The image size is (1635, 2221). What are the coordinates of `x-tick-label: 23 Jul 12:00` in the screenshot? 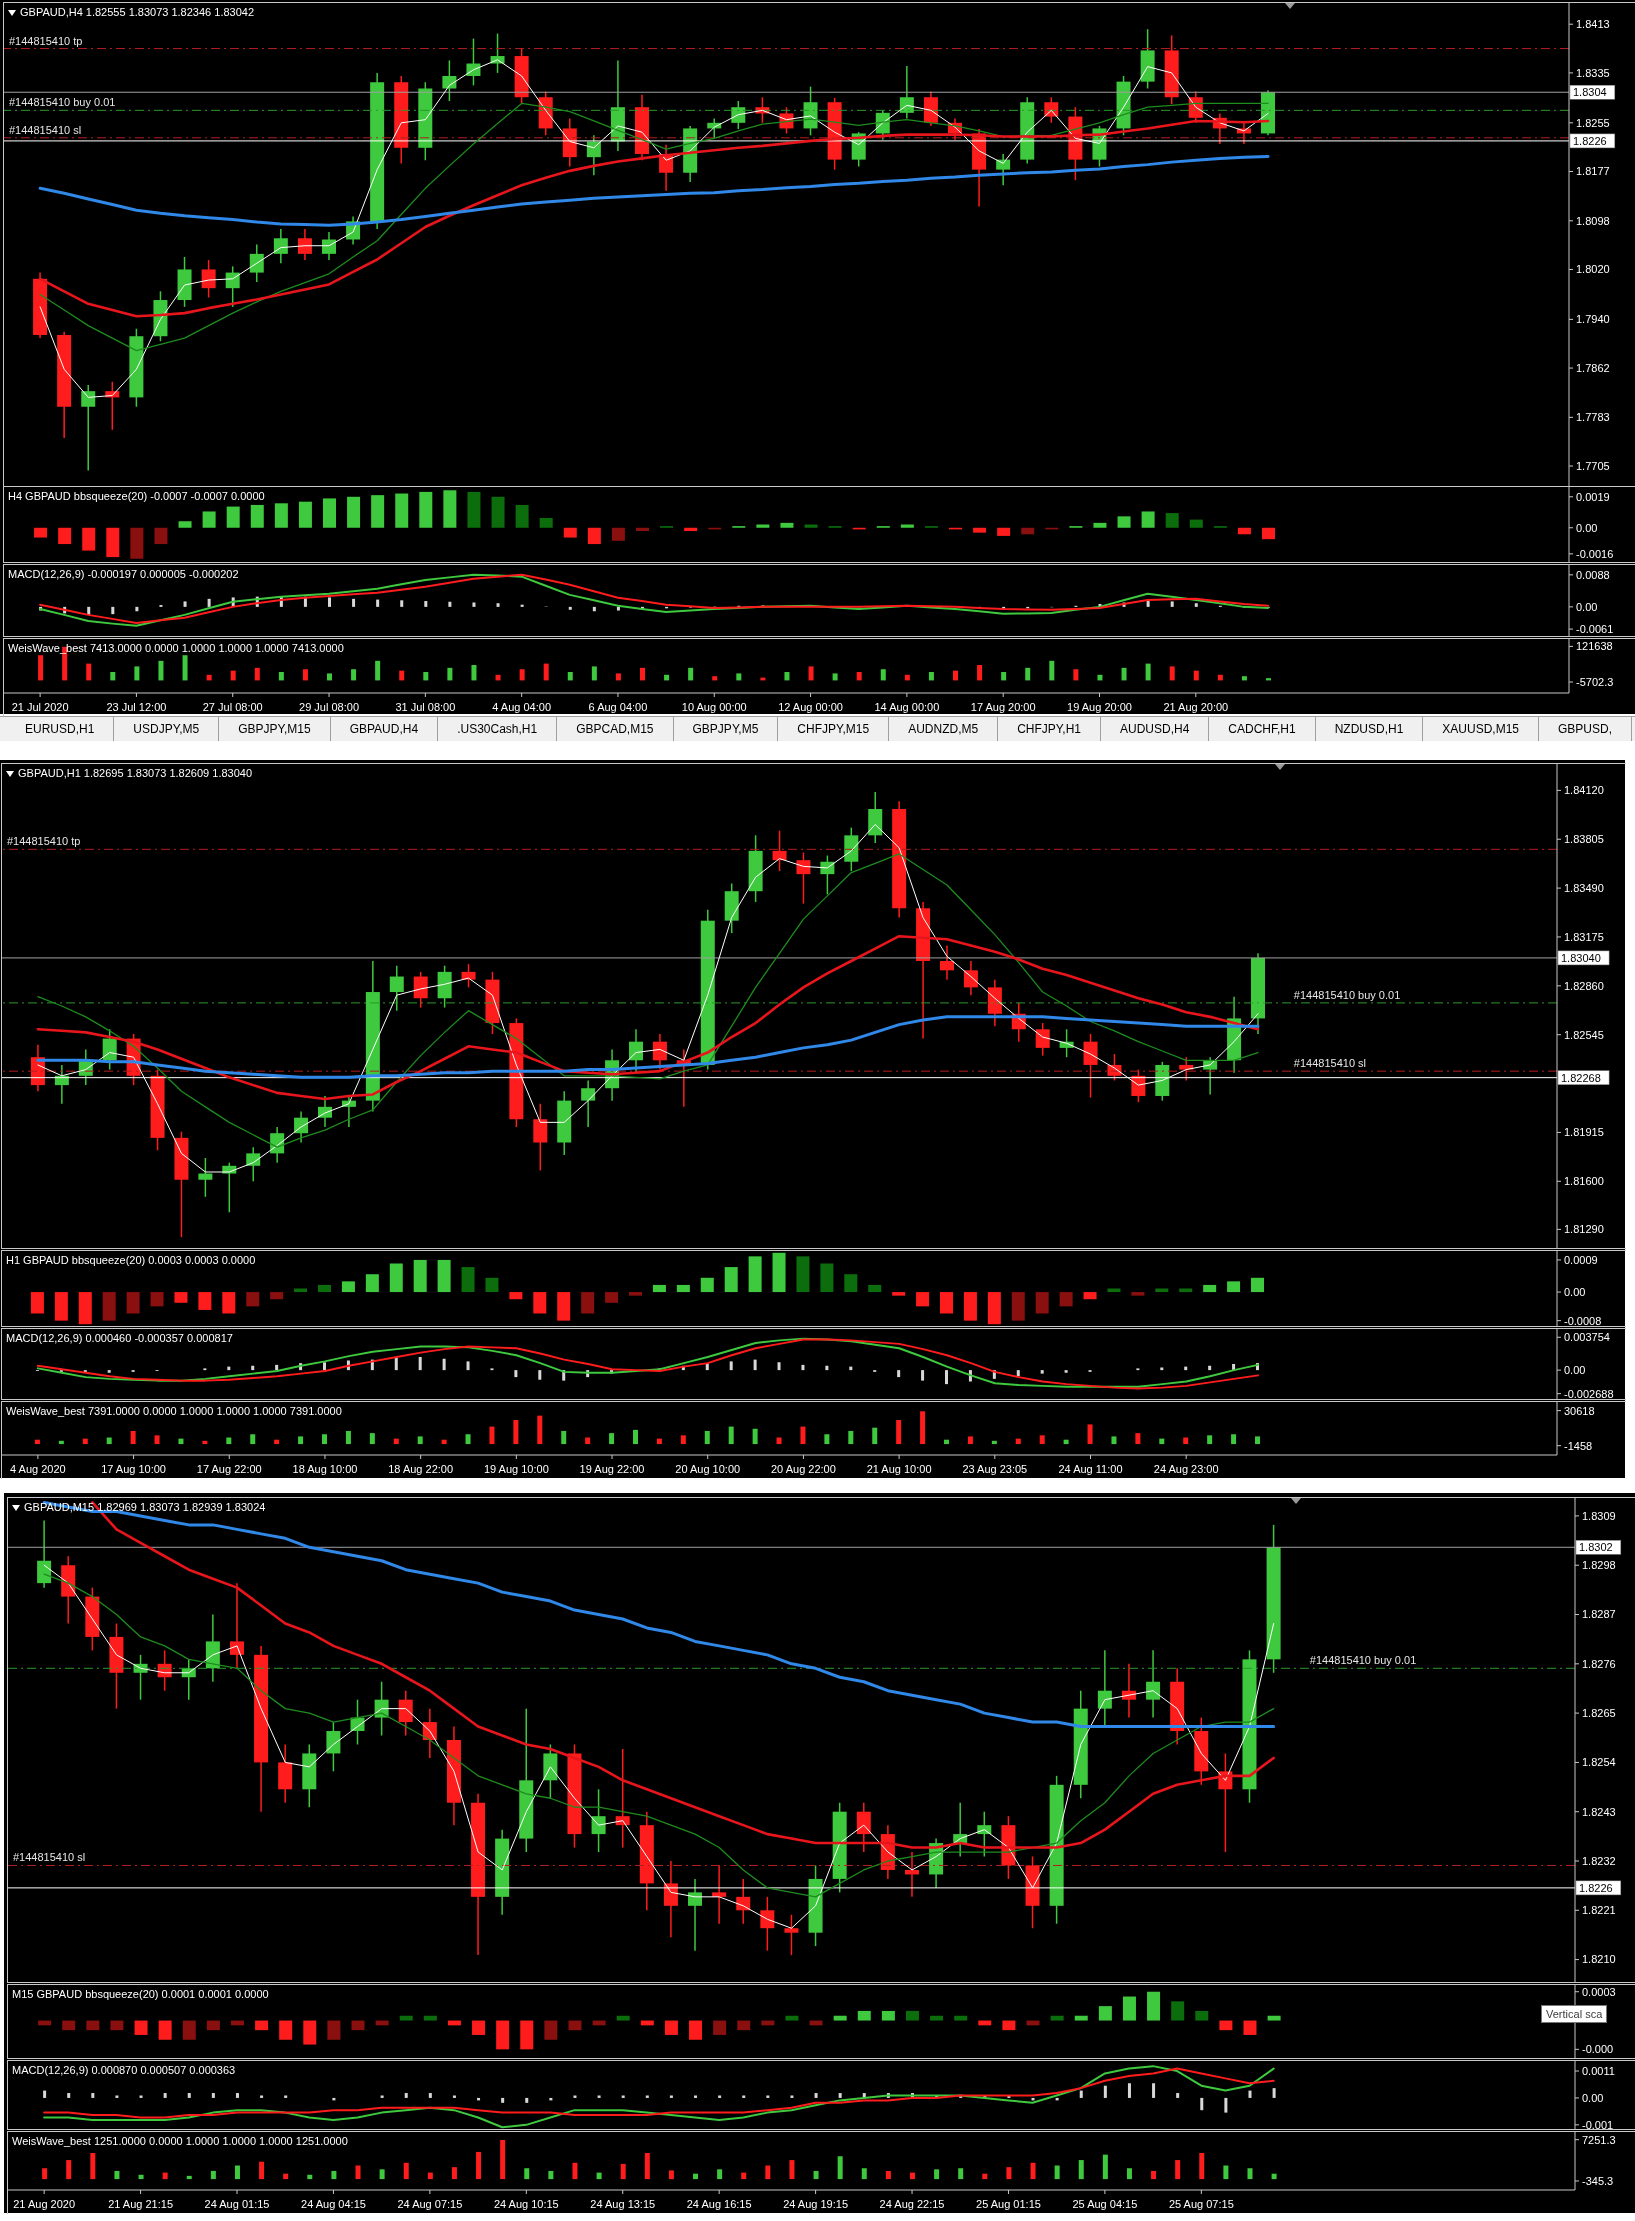 It's located at (136, 706).